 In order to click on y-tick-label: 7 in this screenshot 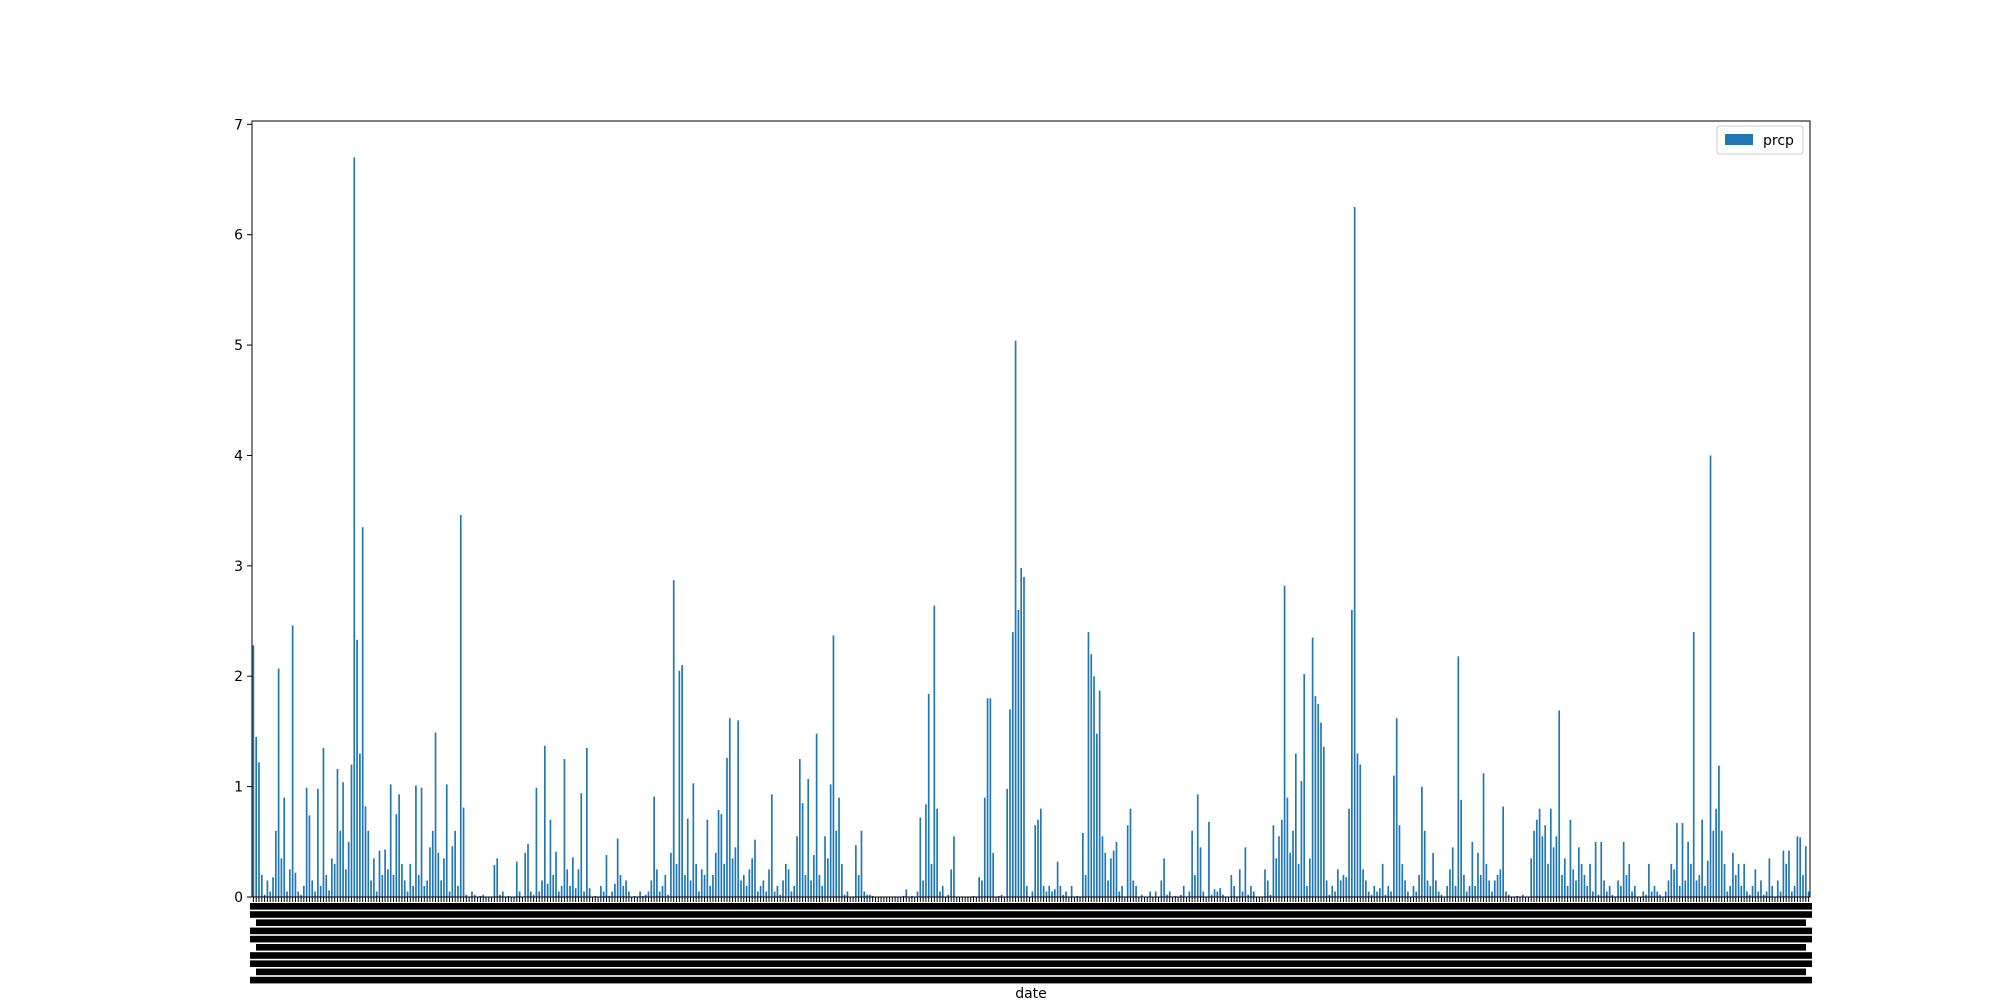, I will do `click(238, 125)`.